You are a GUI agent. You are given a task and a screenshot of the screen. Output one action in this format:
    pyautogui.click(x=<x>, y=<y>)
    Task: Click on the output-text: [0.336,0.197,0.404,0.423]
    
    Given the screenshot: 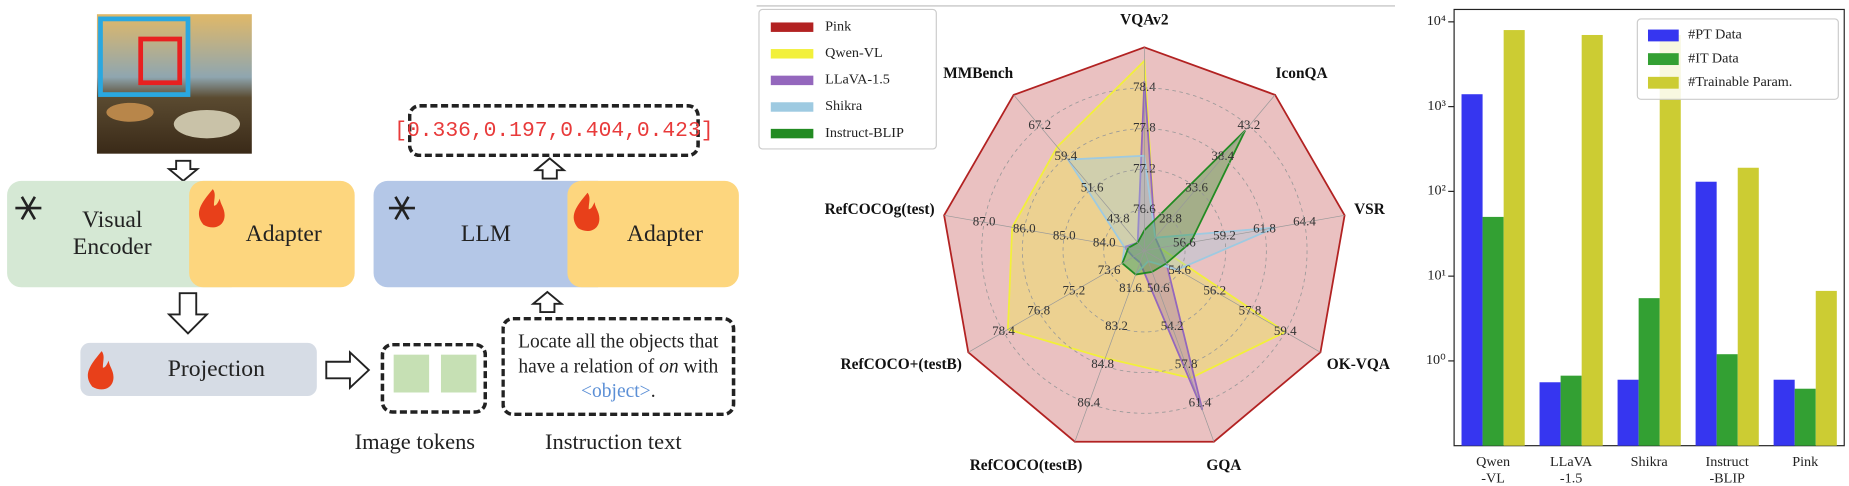 What is the action you would take?
    pyautogui.click(x=554, y=130)
    